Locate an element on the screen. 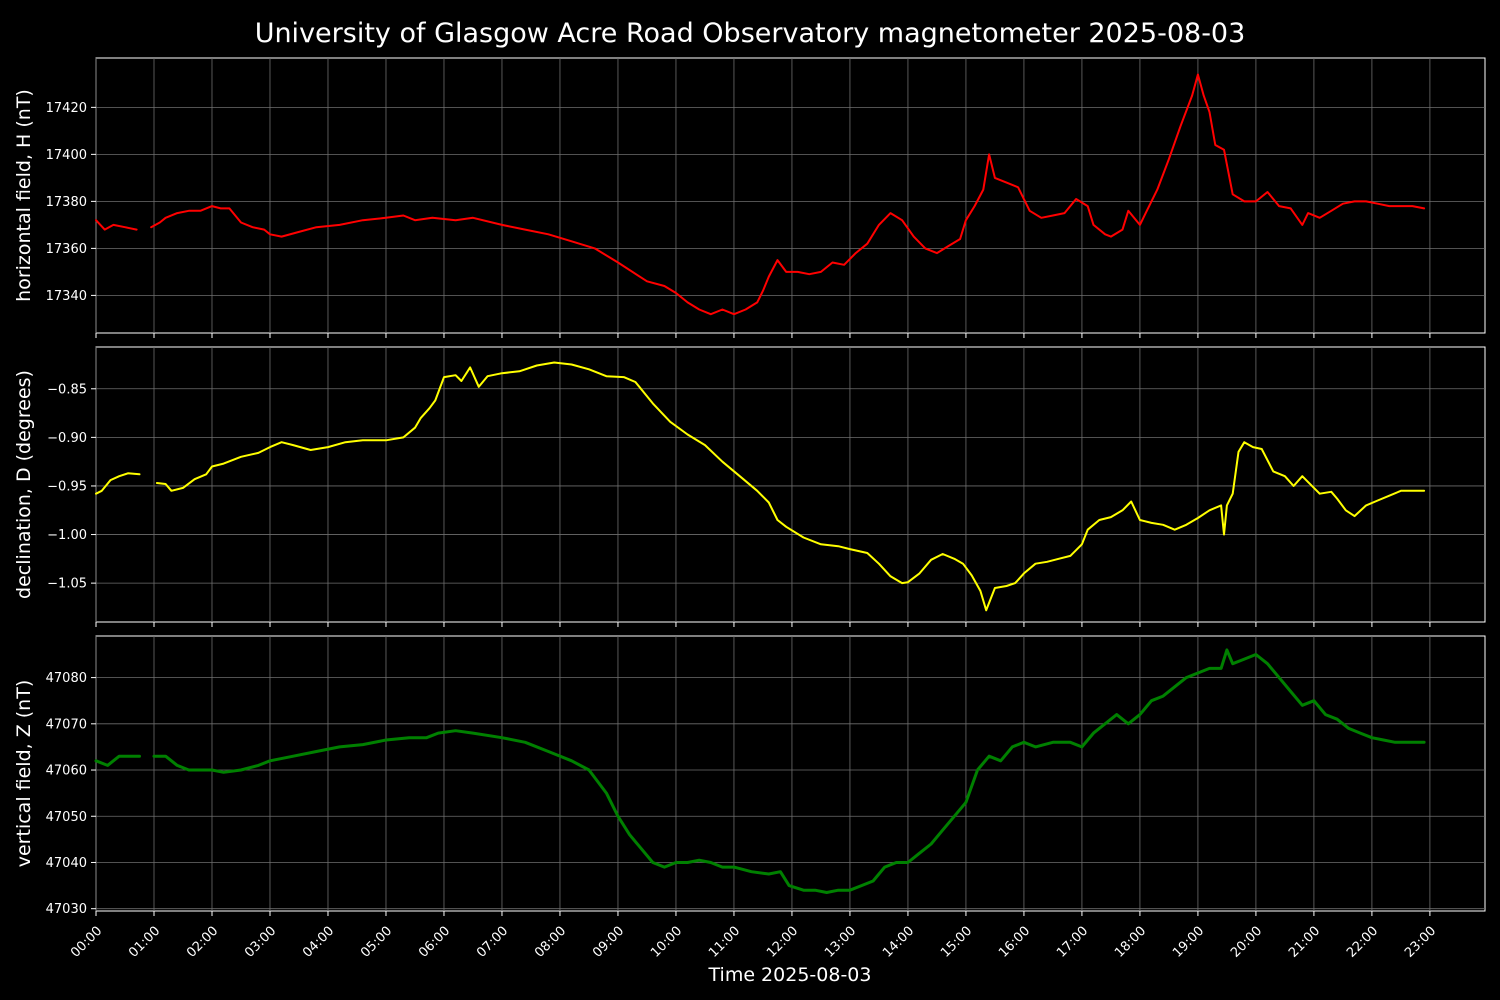 The width and height of the screenshot is (1500, 1000). x-tick-label: 07:00 is located at coordinates (492, 942).